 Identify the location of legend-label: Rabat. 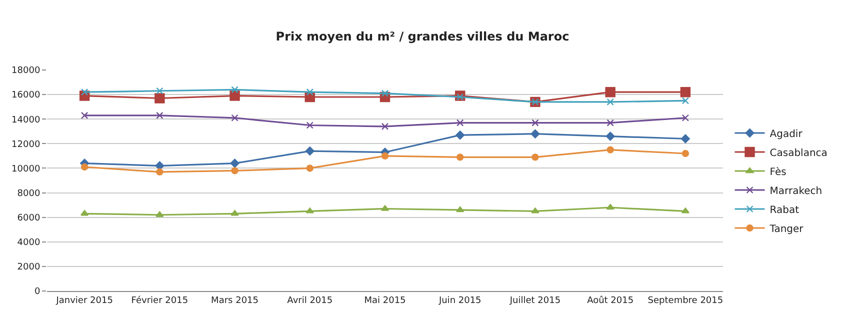
(785, 210).